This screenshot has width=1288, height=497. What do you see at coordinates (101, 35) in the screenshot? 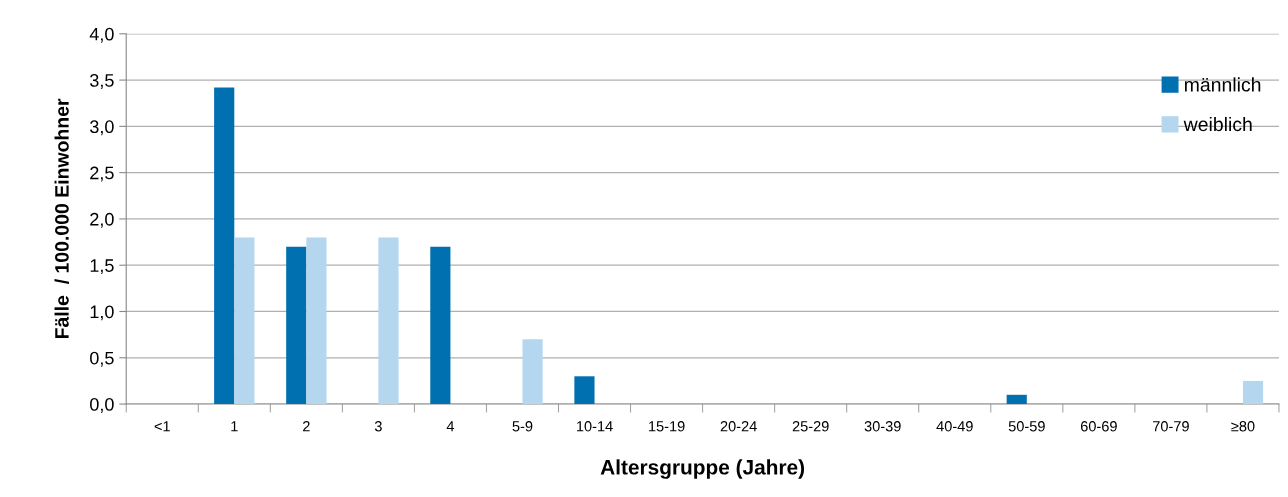
I see `y-tick-label: 4,0` at bounding box center [101, 35].